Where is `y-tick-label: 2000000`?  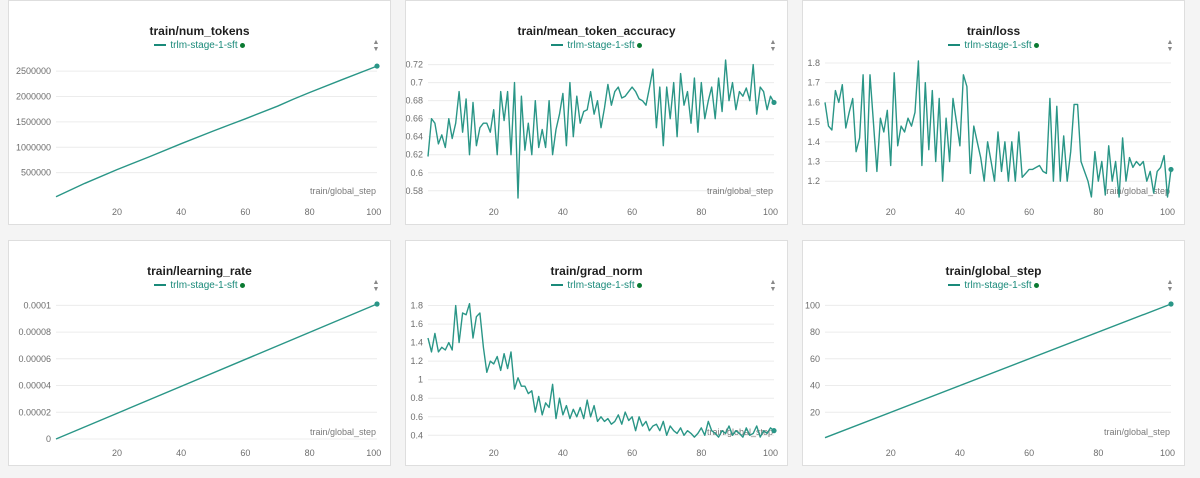
y-tick-label: 2000000 is located at coordinates (33, 97).